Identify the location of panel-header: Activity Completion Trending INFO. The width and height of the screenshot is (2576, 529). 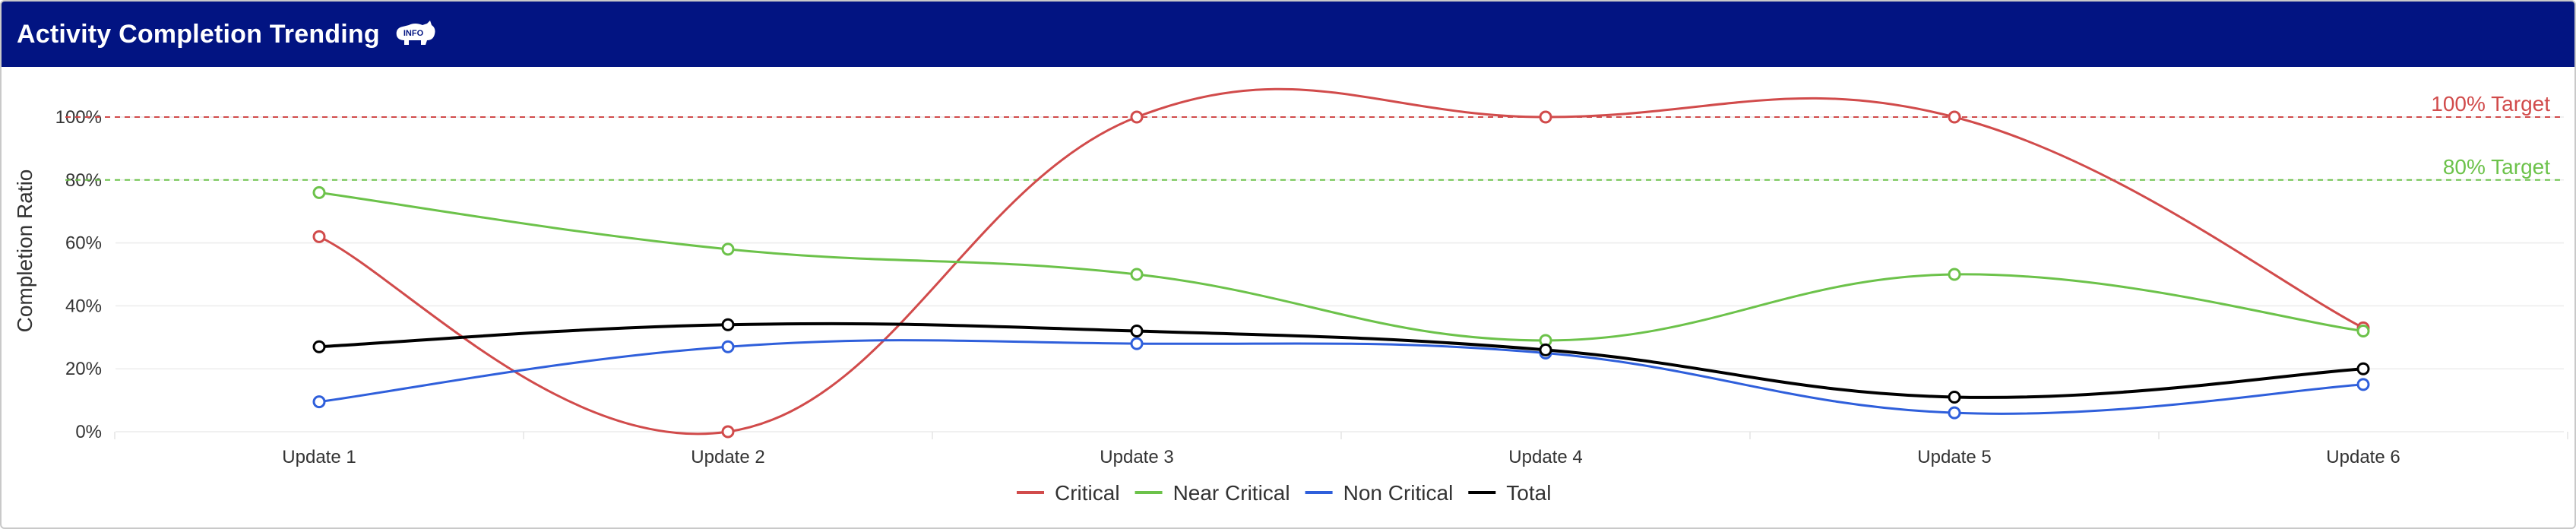
(1288, 34).